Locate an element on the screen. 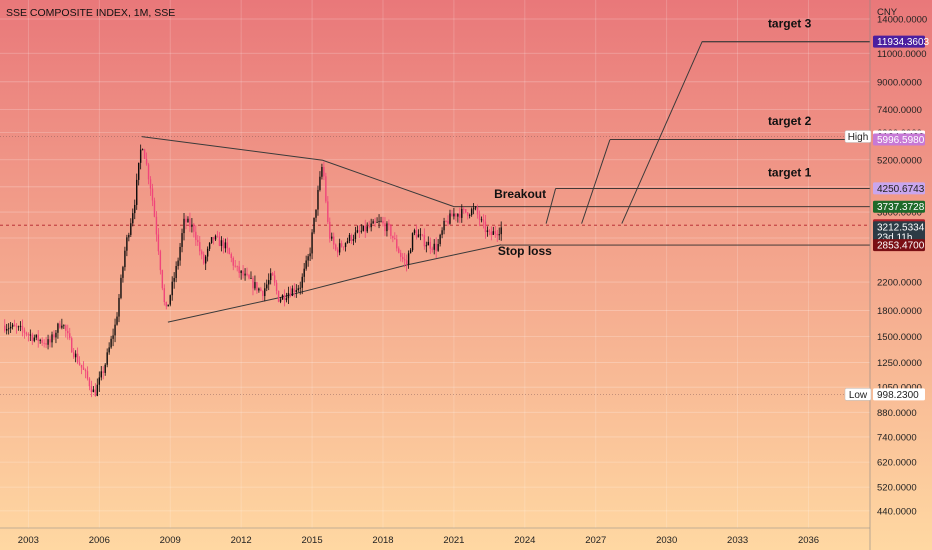  x-tick-label: 2036 is located at coordinates (808, 540).